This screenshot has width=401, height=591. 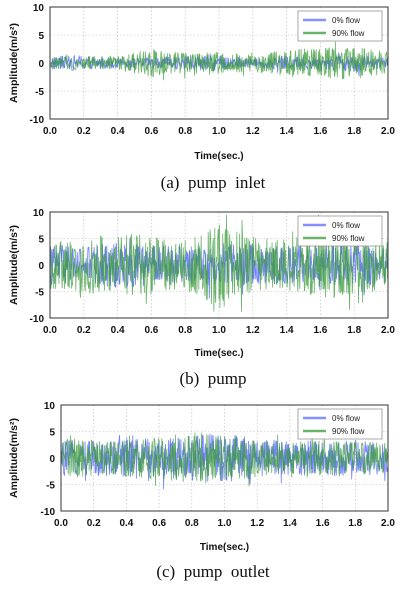 What do you see at coordinates (213, 571) in the screenshot?
I see `panel-caption: (c) pump outlet` at bounding box center [213, 571].